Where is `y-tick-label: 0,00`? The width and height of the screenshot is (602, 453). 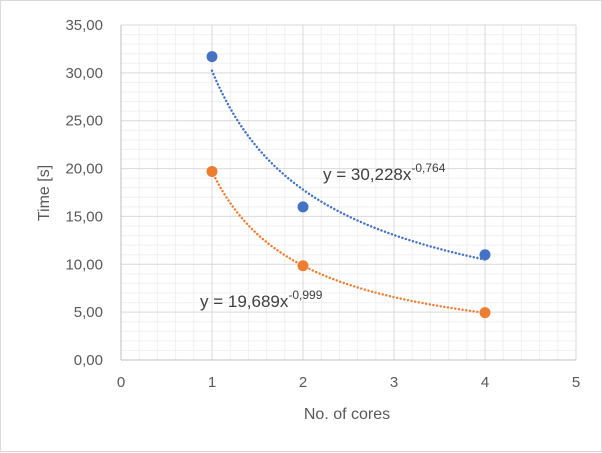
y-tick-label: 0,00 is located at coordinates (88, 360).